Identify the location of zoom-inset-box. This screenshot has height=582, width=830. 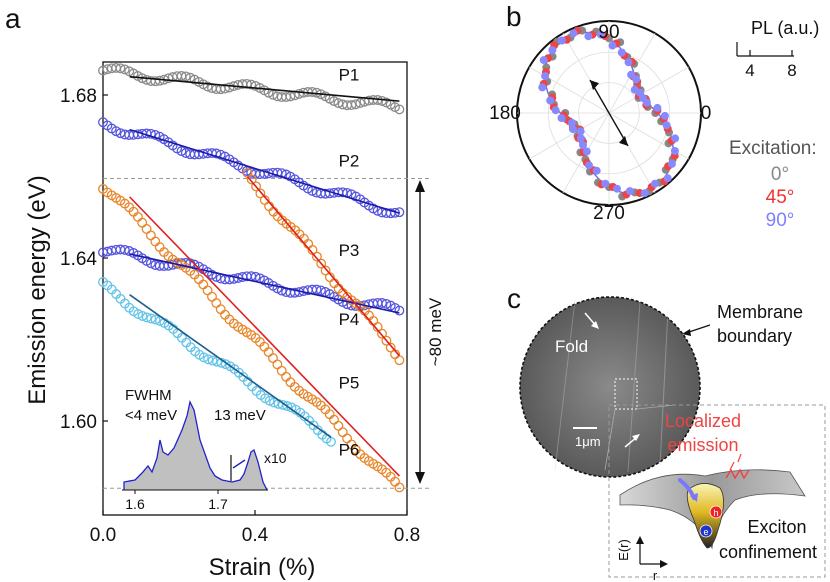
(717, 491).